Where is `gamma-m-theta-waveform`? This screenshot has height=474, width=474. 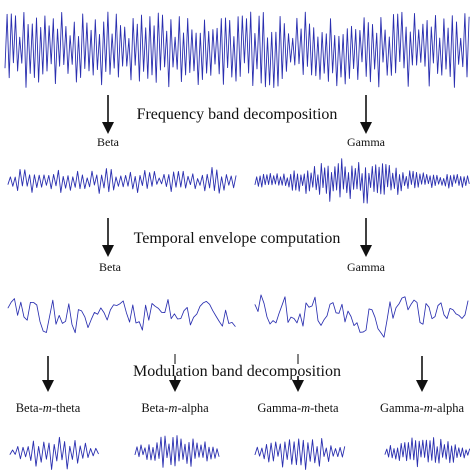 gamma-m-theta-waveform is located at coordinates (300, 454).